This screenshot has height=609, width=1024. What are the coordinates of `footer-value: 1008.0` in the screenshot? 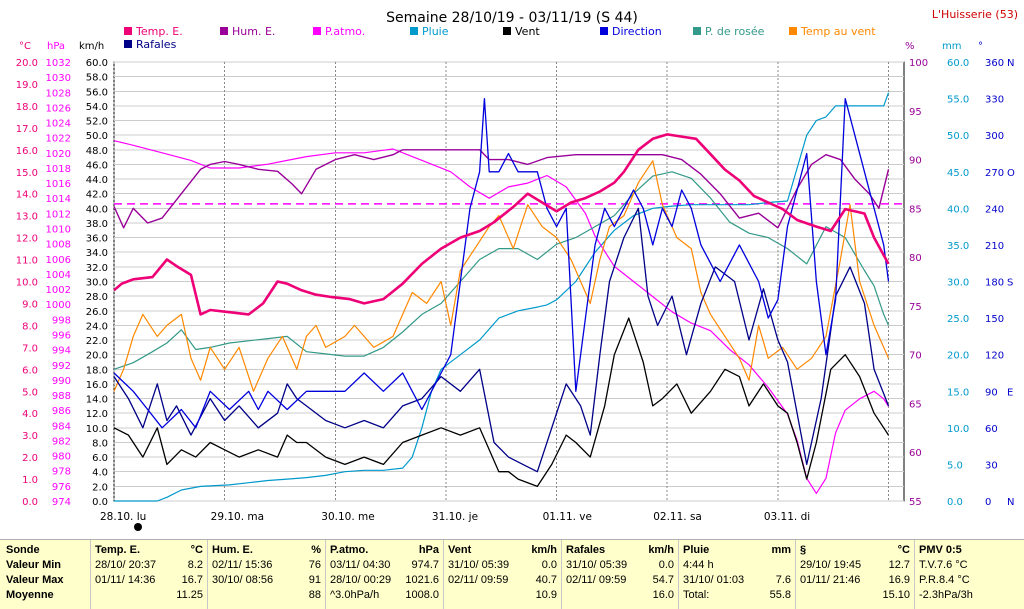 It's located at (422, 595).